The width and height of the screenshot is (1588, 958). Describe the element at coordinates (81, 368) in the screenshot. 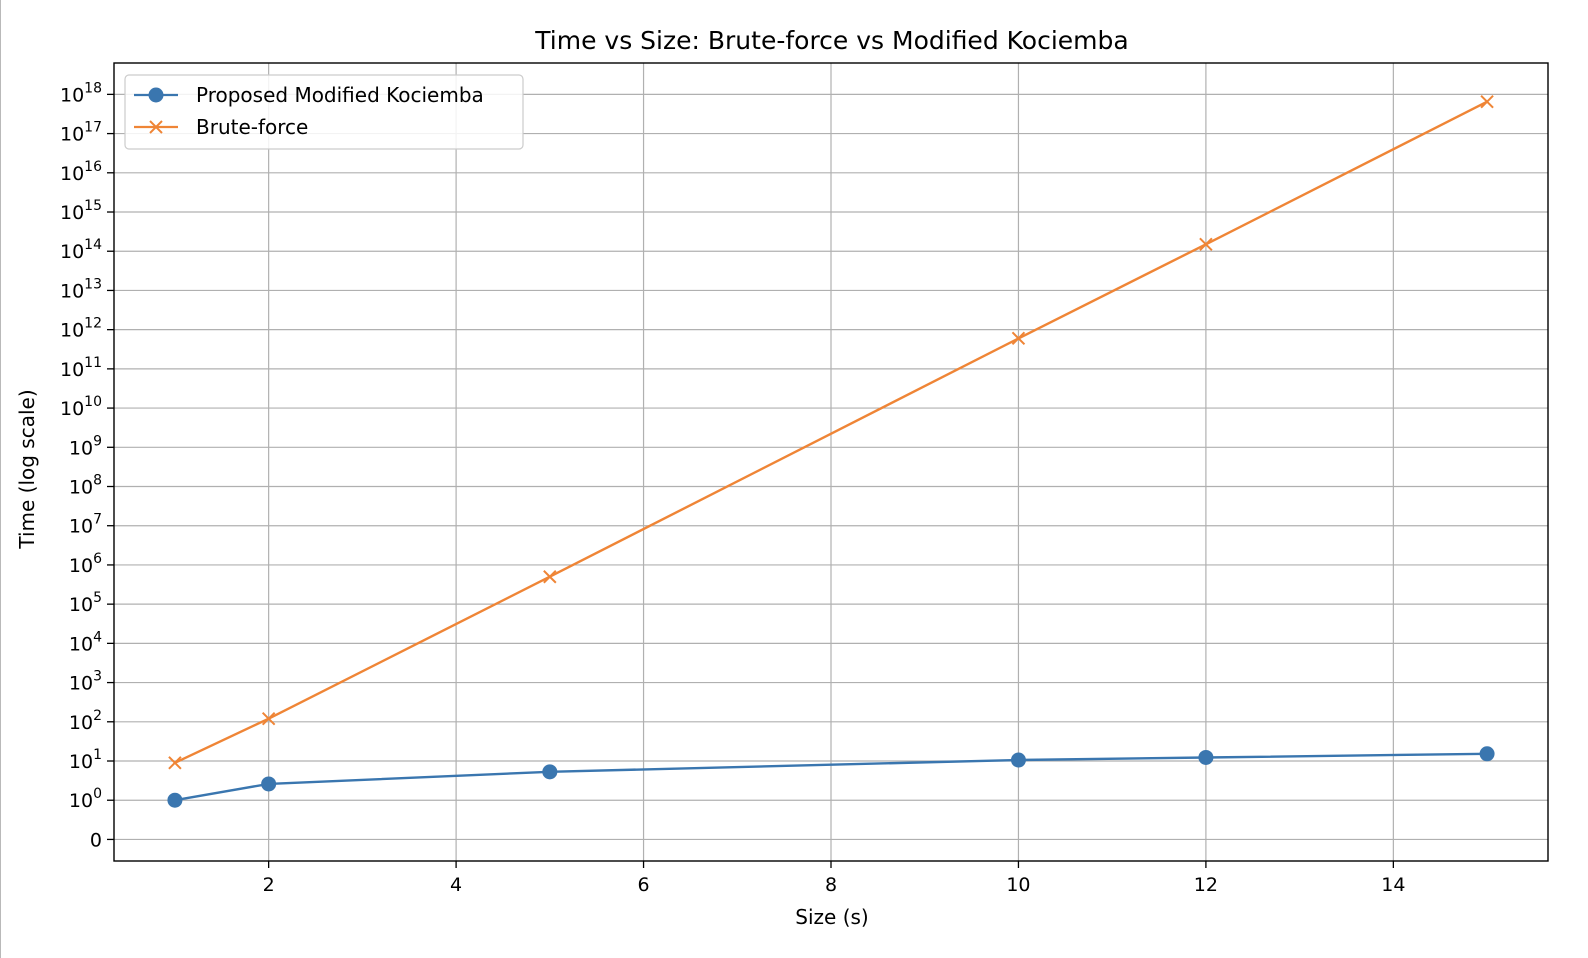

I see `y-tick-label: 10¹¹` at that location.